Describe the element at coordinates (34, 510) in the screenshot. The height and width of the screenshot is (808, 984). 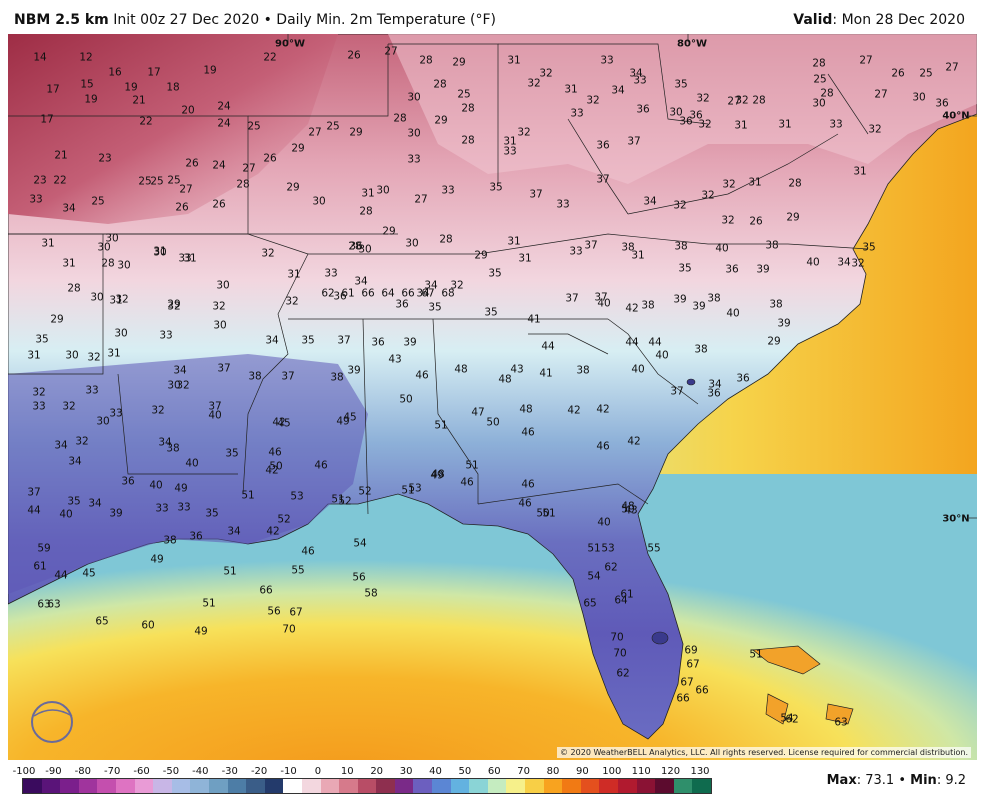
I see `temperature-value: 44` at that location.